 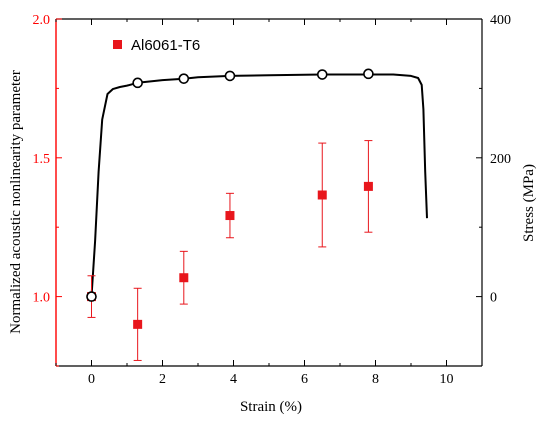 What do you see at coordinates (91, 379) in the screenshot?
I see `x-tick-label: 0` at bounding box center [91, 379].